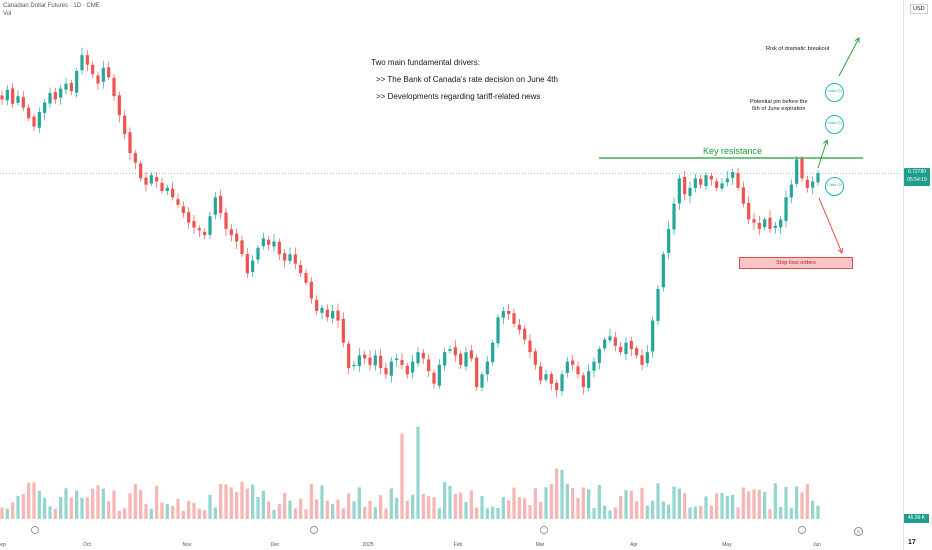 This screenshot has height=550, width=932. Describe the element at coordinates (917, 275) in the screenshot. I see `price-axis` at that location.